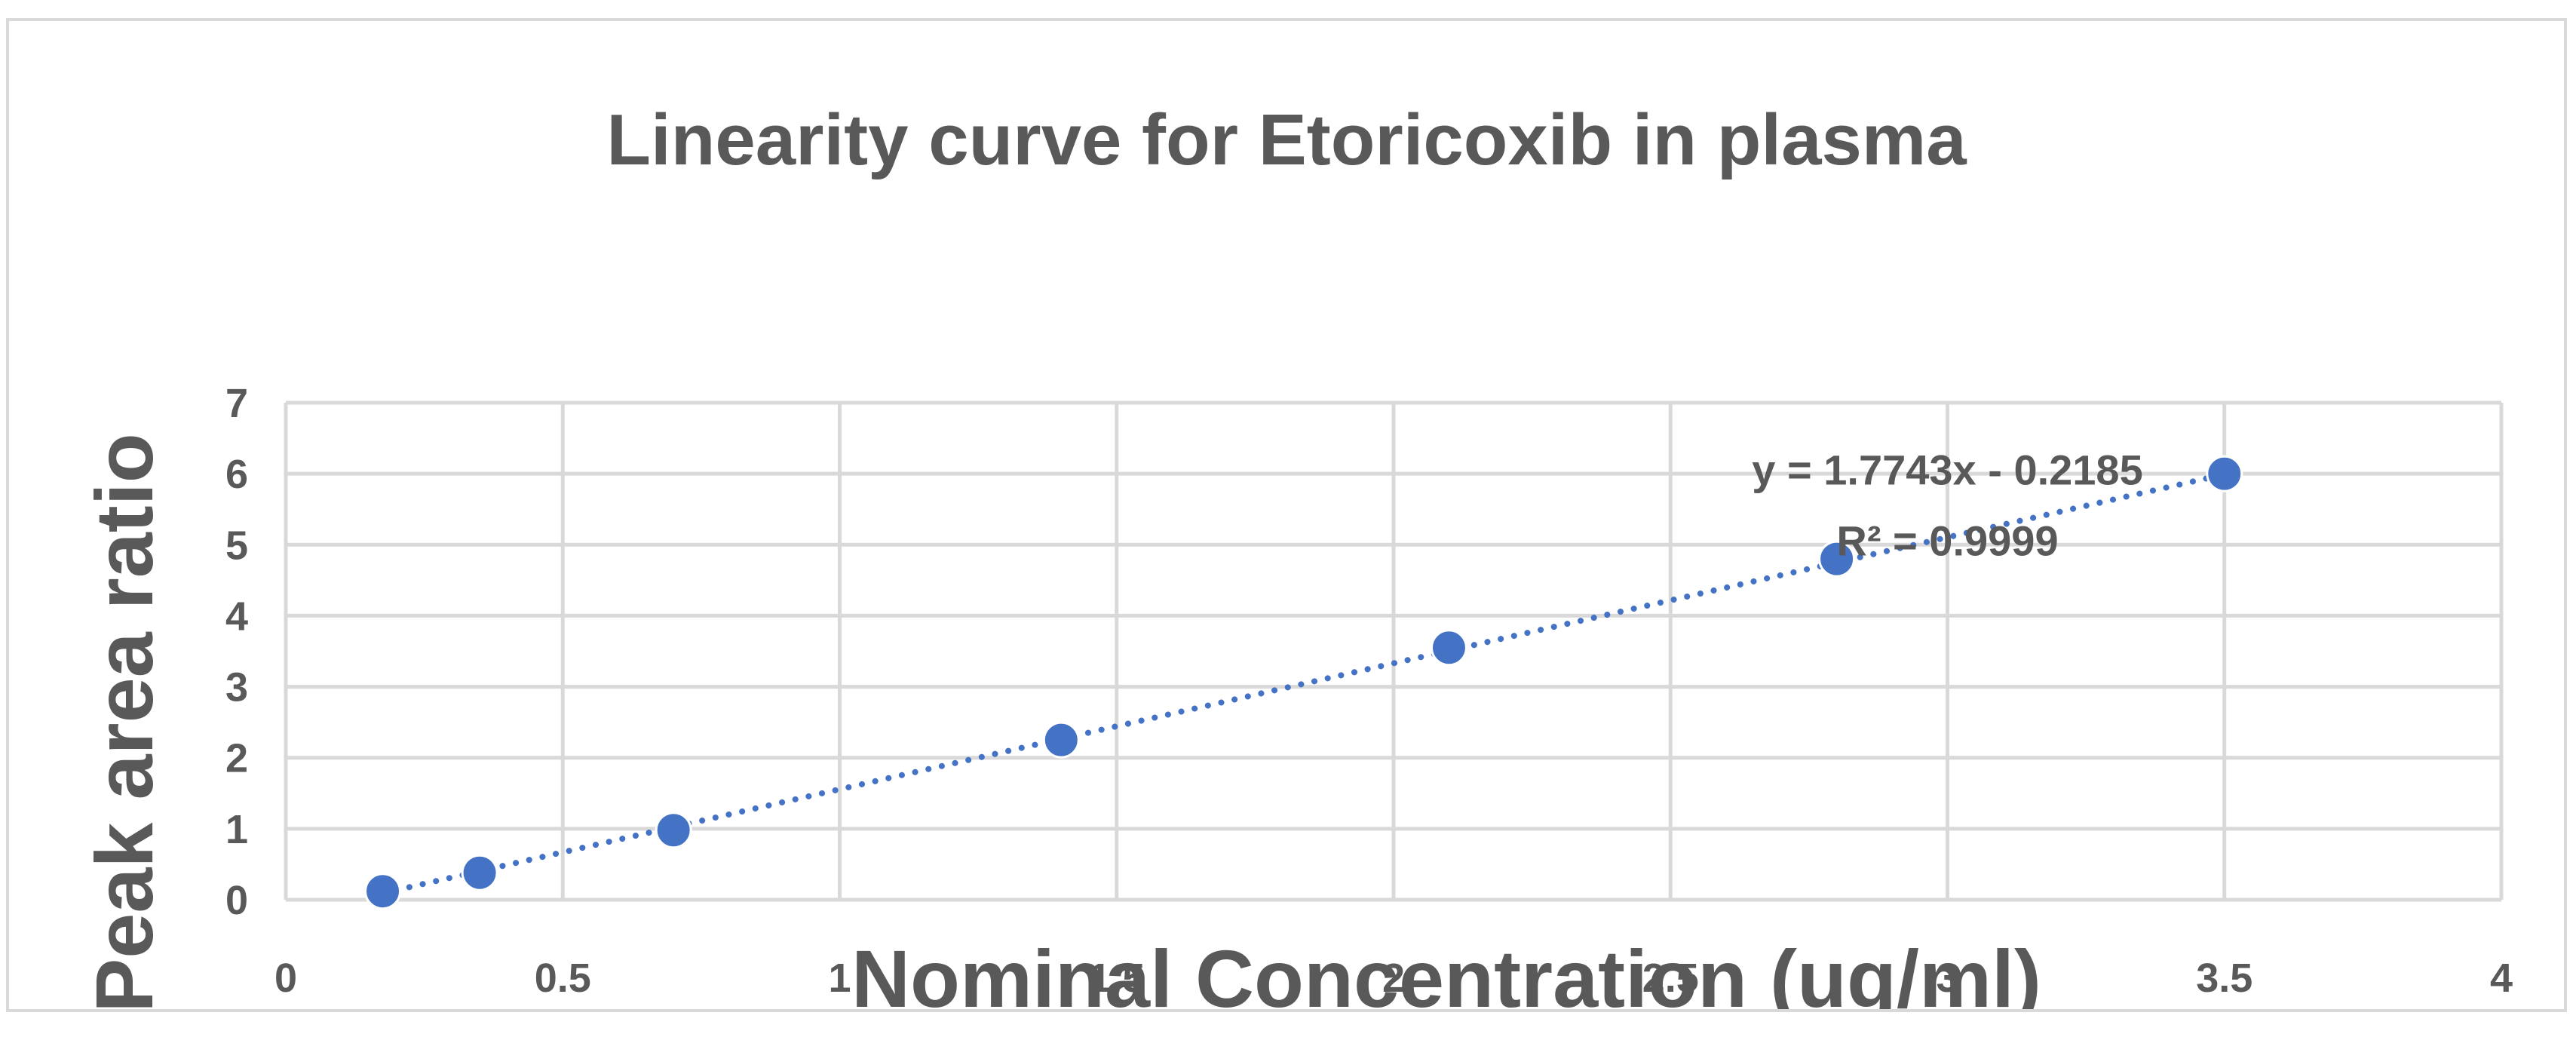 The height and width of the screenshot is (1037, 2576). Describe the element at coordinates (1947, 469) in the screenshot. I see `trendline-equation: y = 1.7743x - 0.2185` at that location.